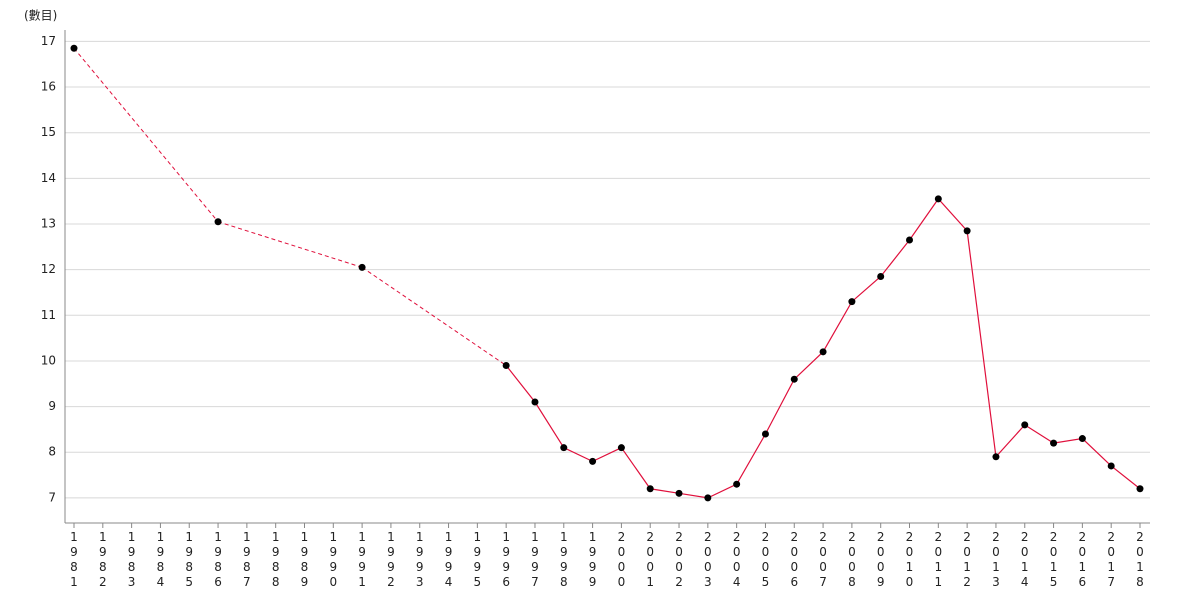  What do you see at coordinates (391, 560) in the screenshot?
I see `x-tick-label: 1992` at bounding box center [391, 560].